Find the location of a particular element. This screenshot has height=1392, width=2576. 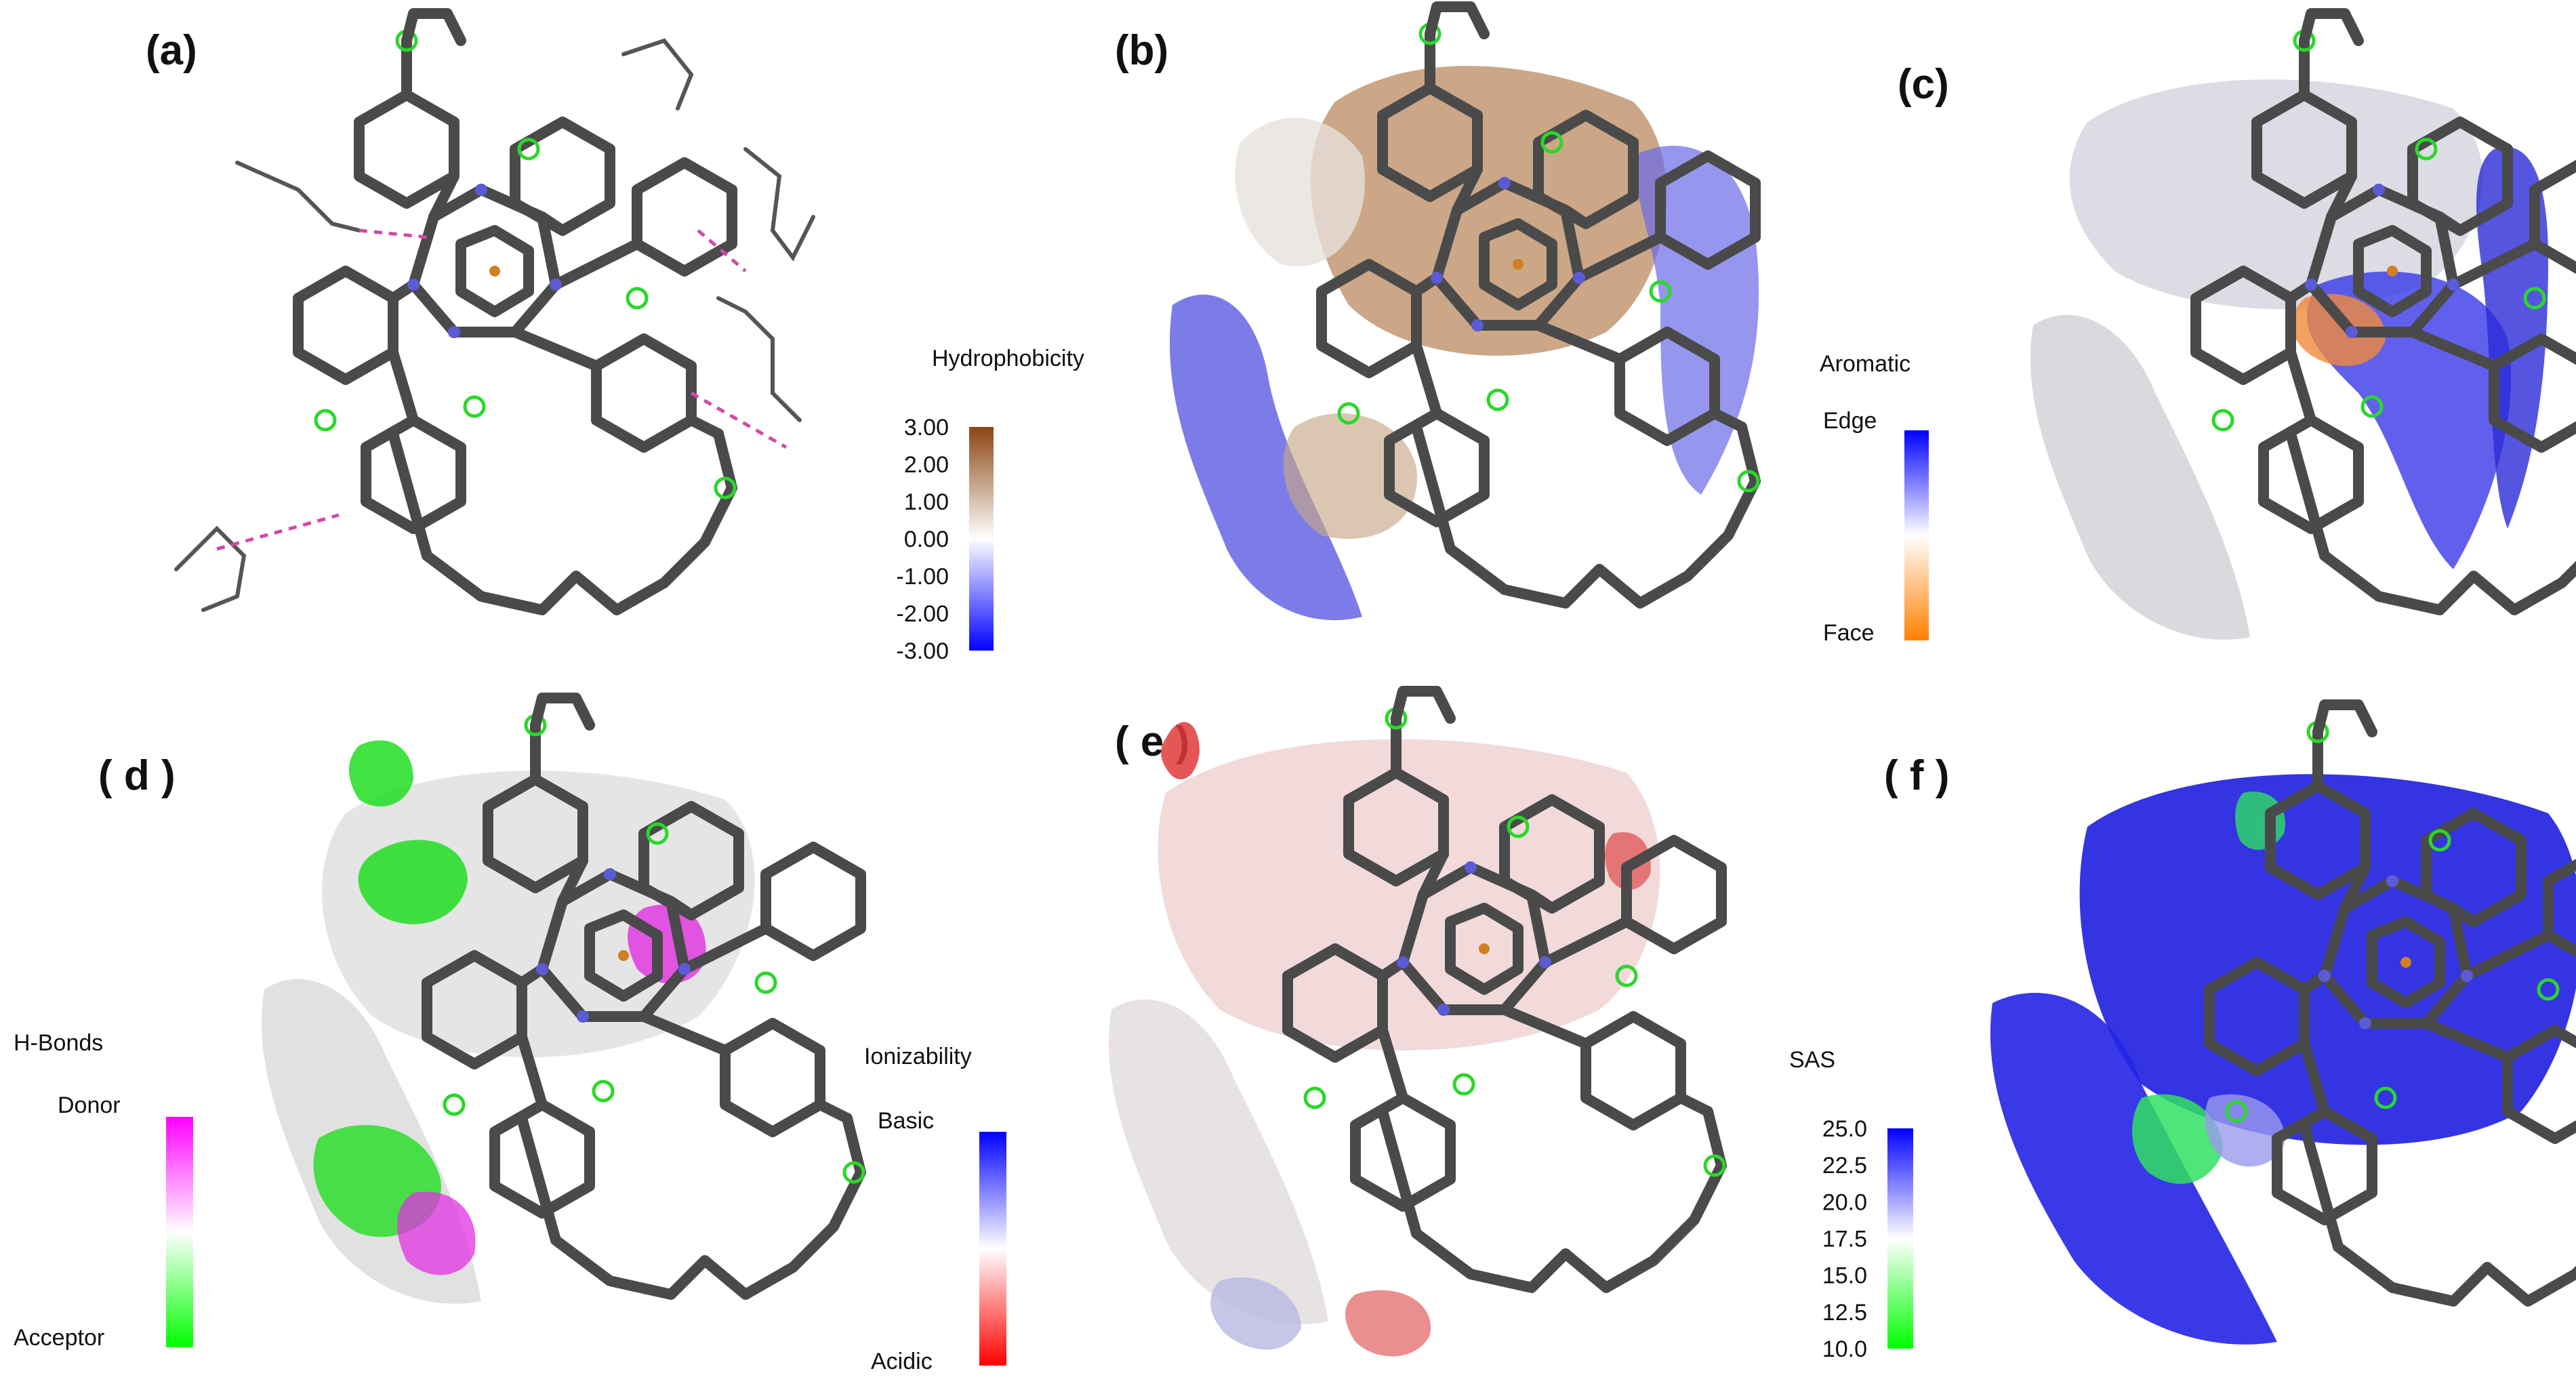

colorbar-tick-label: 10.0 is located at coordinates (1845, 1349).